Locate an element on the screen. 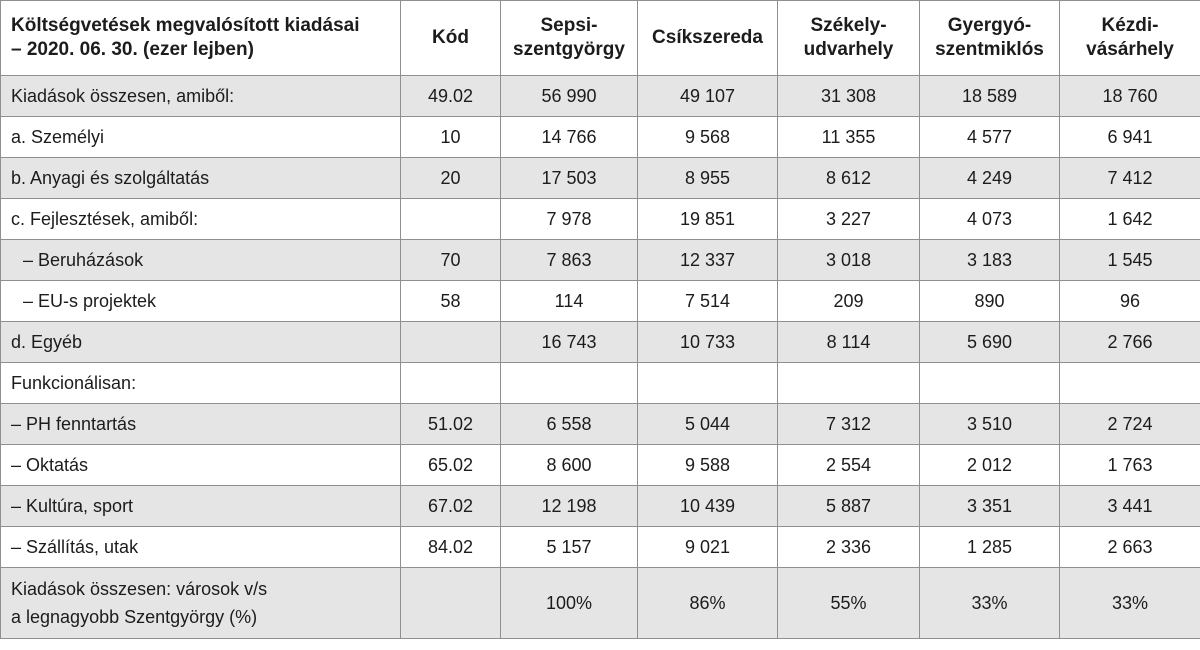 Image resolution: width=1200 pixels, height=650 pixels. value-cell-sepsiszentgyorgy: 14 766 is located at coordinates (569, 137).